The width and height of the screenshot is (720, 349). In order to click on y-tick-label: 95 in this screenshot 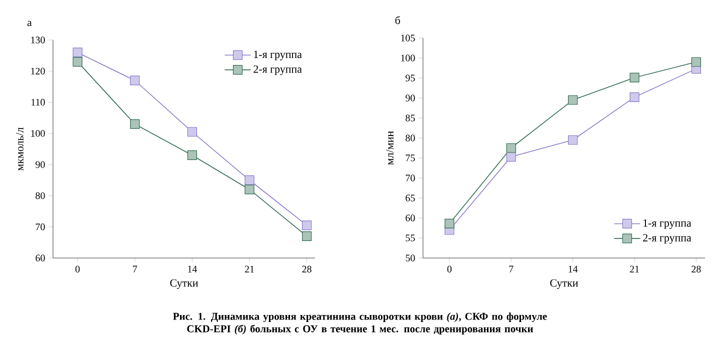, I will do `click(410, 78)`.